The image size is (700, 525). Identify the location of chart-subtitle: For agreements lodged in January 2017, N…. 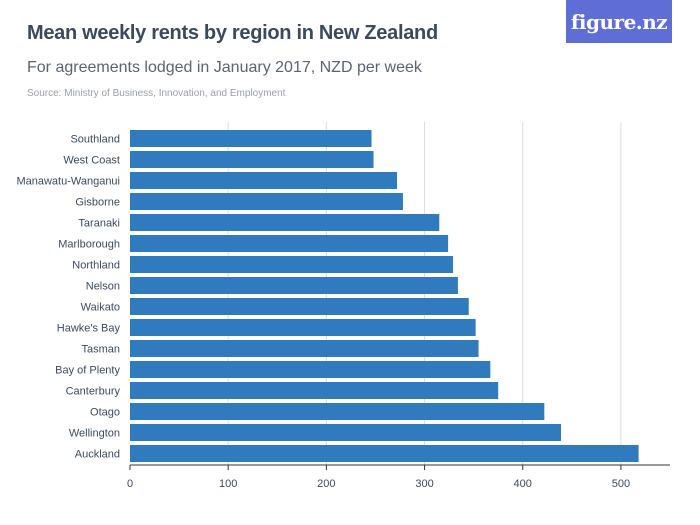
(224, 67).